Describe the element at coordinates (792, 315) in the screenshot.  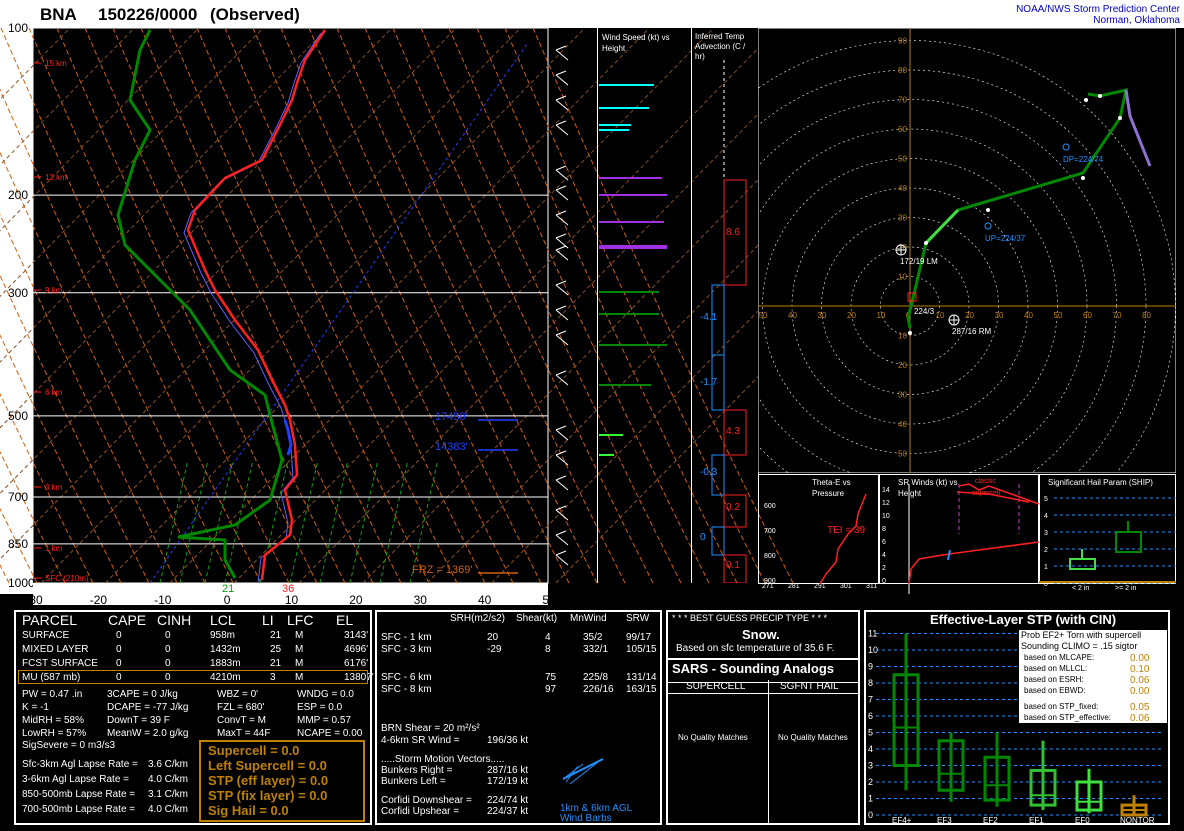
I see `hodo-xtick: 40` at that location.